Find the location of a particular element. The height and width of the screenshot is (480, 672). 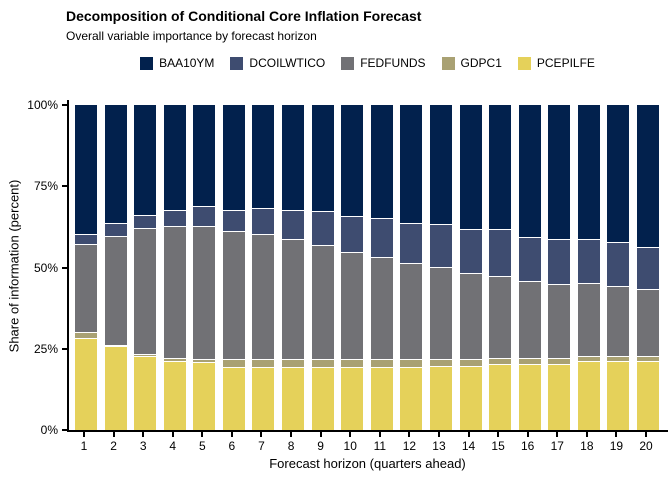

bar-h8 is located at coordinates (293, 267).